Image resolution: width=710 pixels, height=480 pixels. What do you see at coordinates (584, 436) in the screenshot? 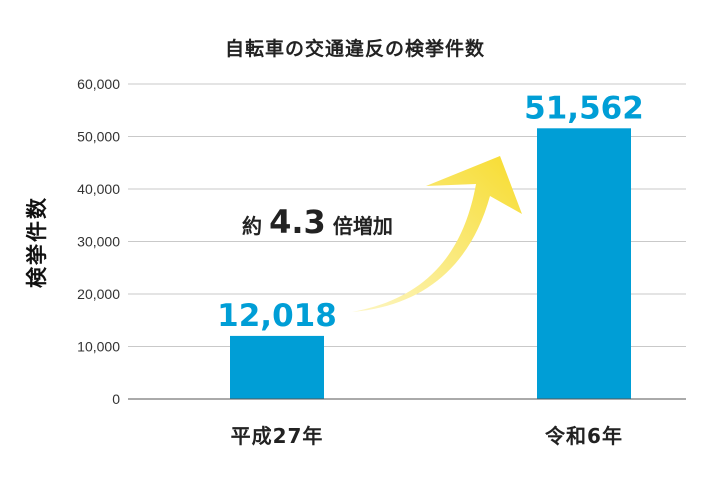
I see `x-category-label: 令和6年` at bounding box center [584, 436].